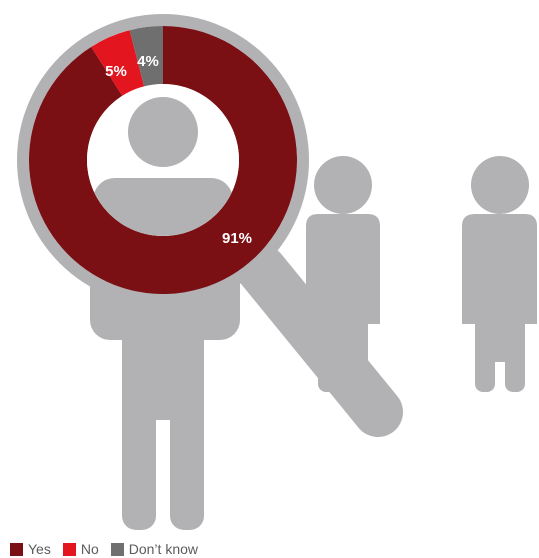 Image resolution: width=539 pixels, height=558 pixels. I want to click on legend-label: Yes, so click(39, 549).